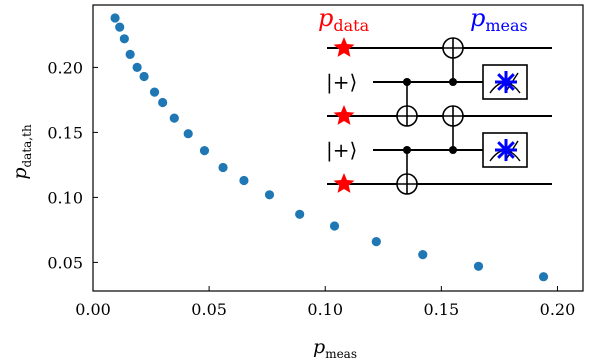 The width and height of the screenshot is (591, 360). What do you see at coordinates (558, 309) in the screenshot?
I see `x-tick-label: 0.20` at bounding box center [558, 309].